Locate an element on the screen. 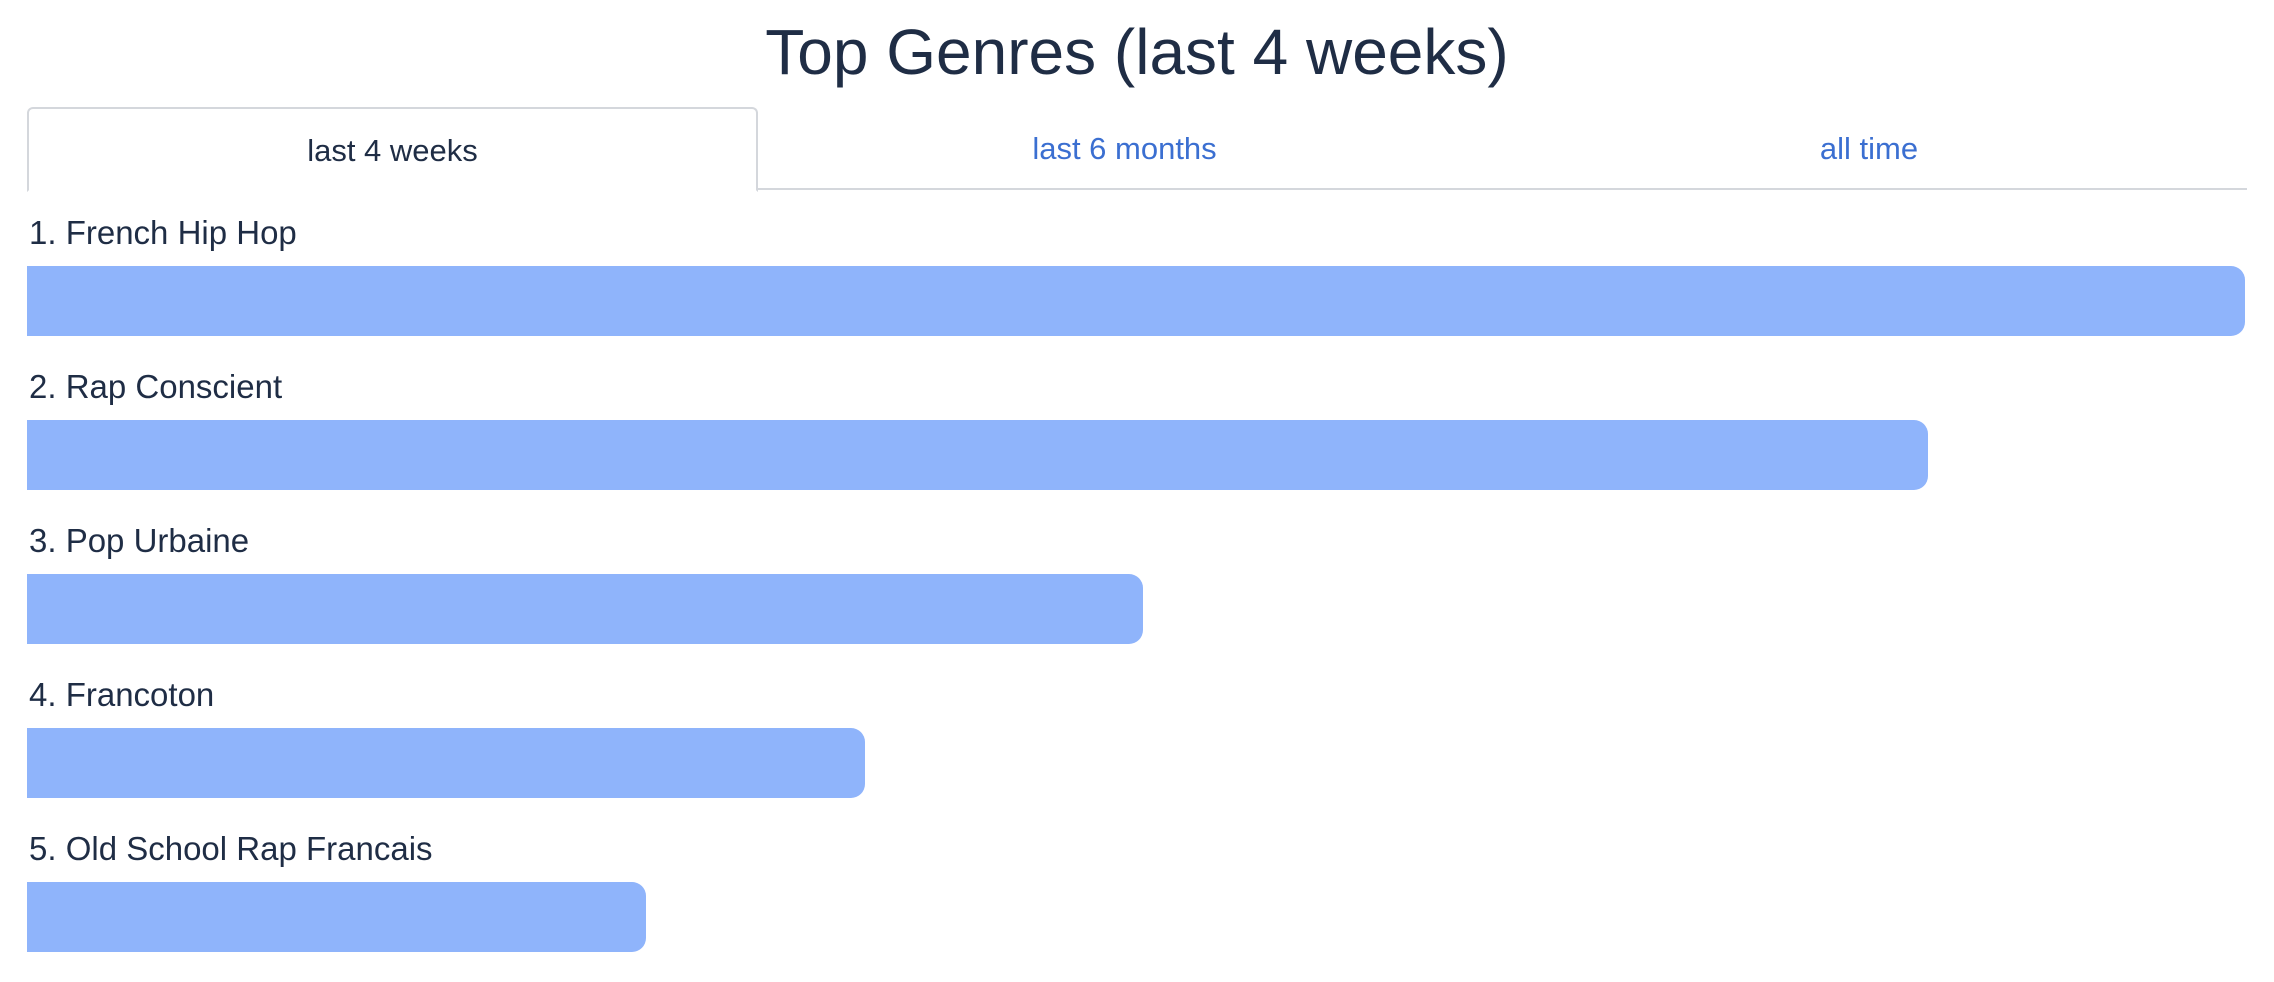 This screenshot has height=982, width=2274. time-range-tabs: last 4 weeks last 6 months all time is located at coordinates (1137, 149).